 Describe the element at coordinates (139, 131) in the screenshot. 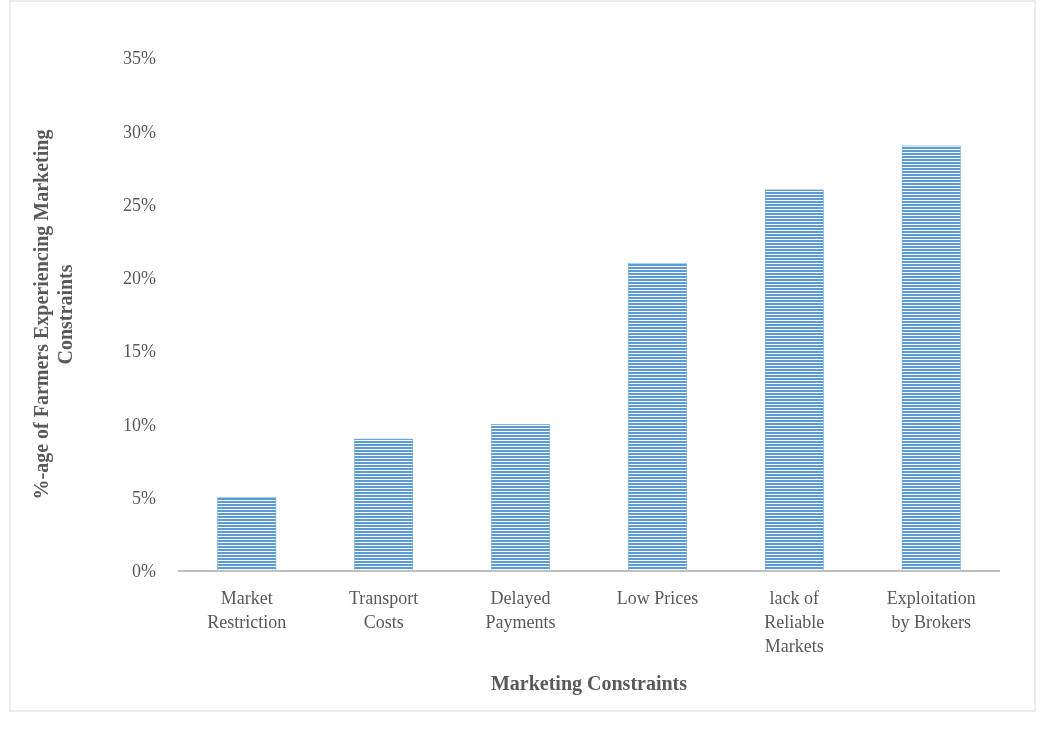

I see `y-tick-label: 30%` at that location.